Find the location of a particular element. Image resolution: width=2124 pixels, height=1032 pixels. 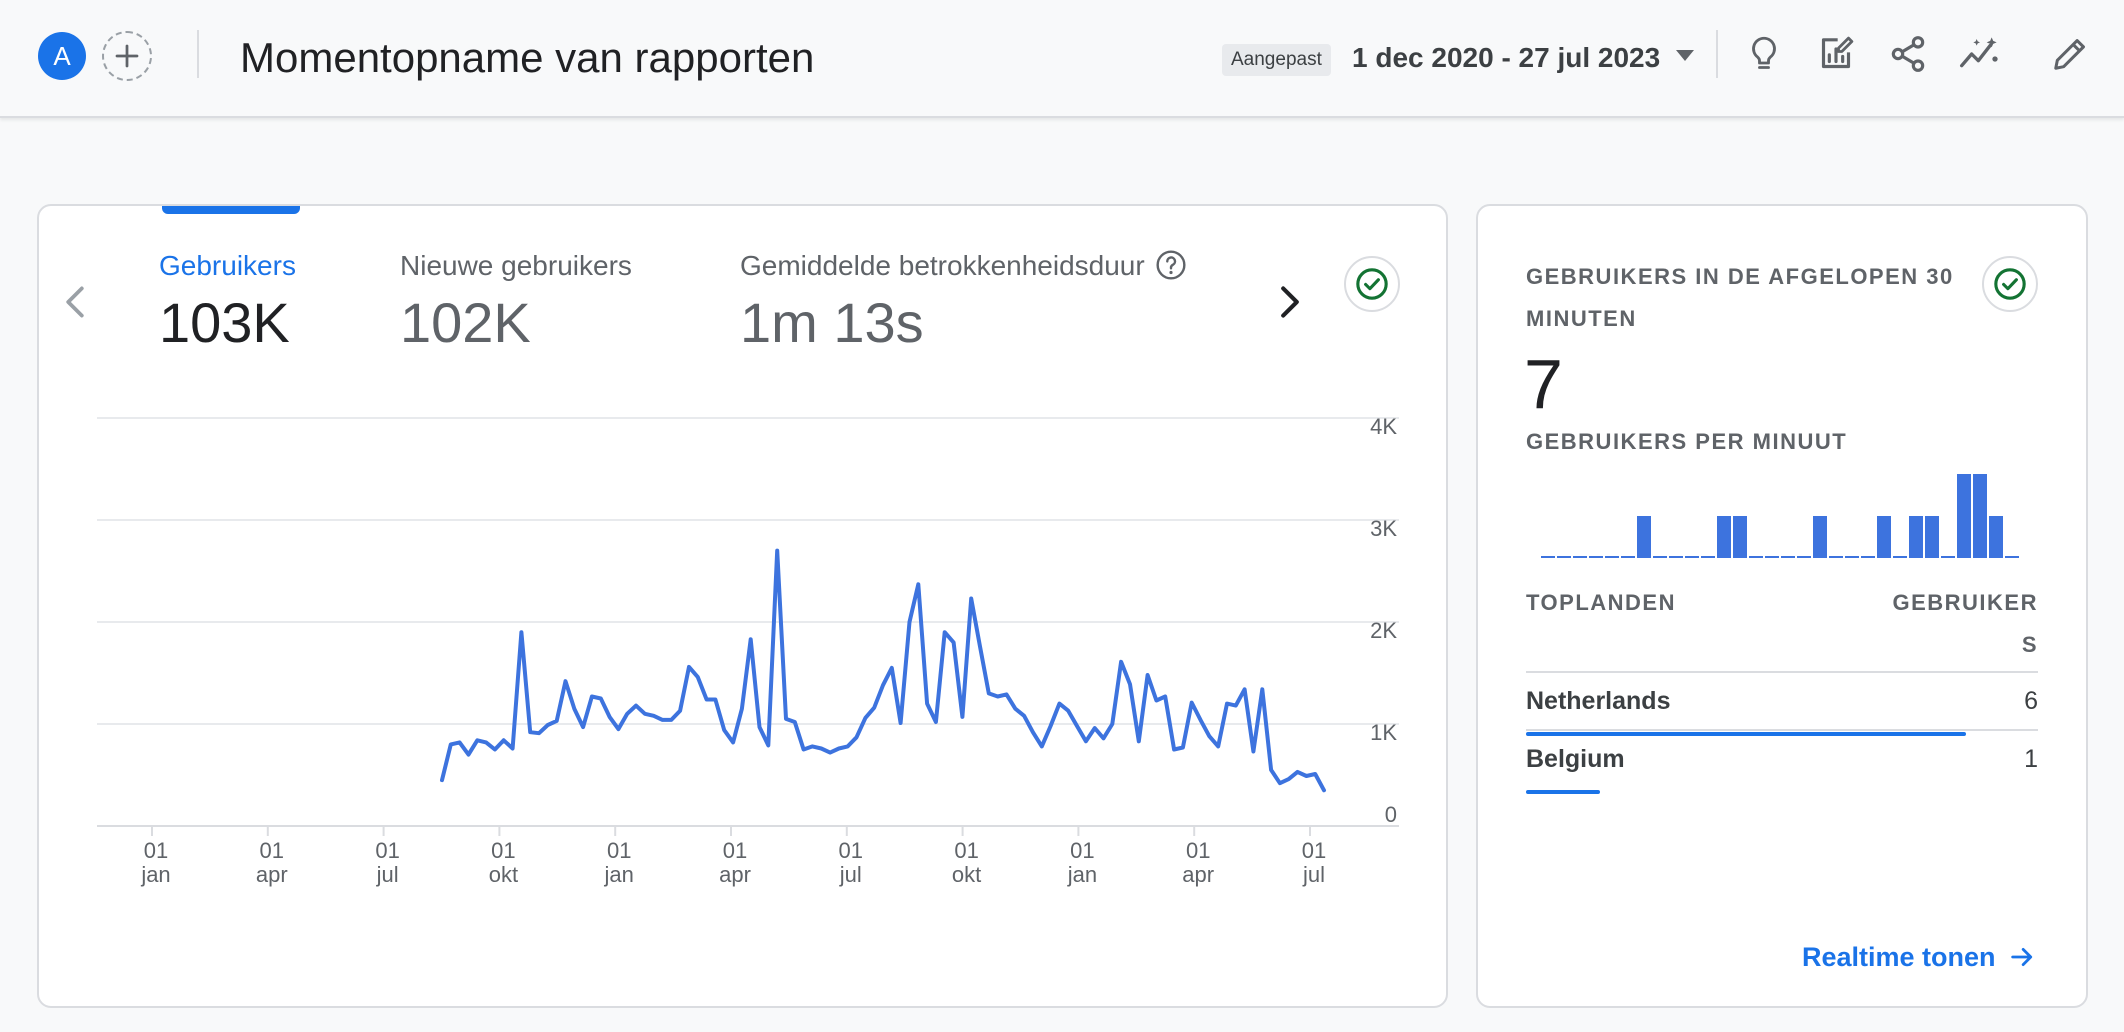

metric-value: 1m 13s is located at coordinates (832, 322).